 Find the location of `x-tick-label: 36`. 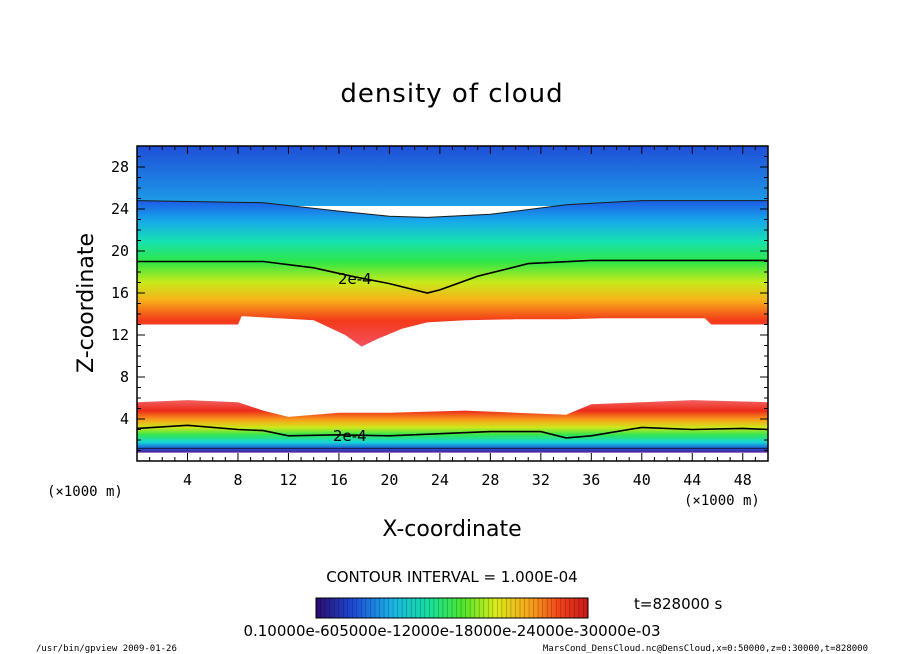

x-tick-label: 36 is located at coordinates (591, 480).